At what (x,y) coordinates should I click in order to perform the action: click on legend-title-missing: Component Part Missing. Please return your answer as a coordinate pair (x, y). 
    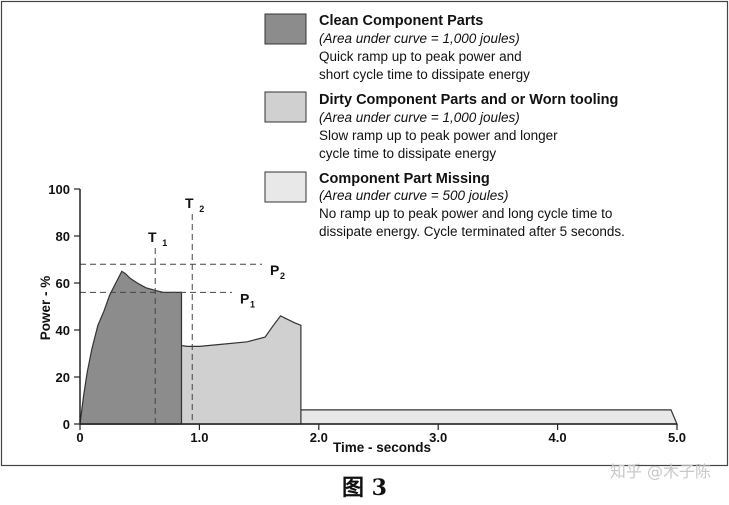
    Looking at the image, I should click on (404, 179).